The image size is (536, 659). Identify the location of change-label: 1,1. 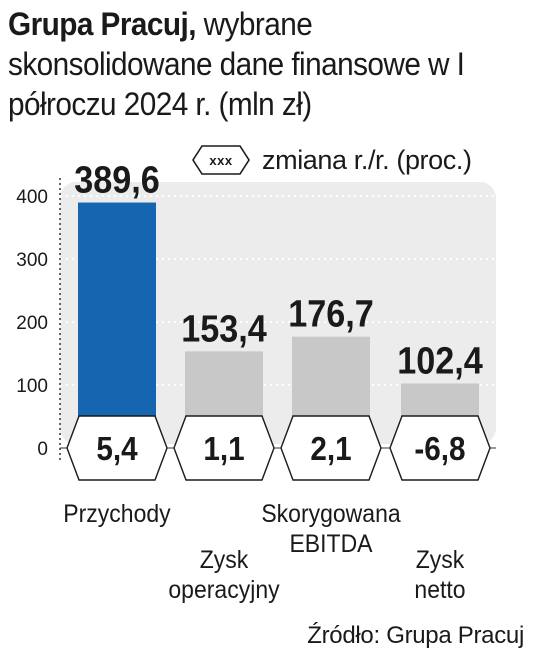
(223, 449).